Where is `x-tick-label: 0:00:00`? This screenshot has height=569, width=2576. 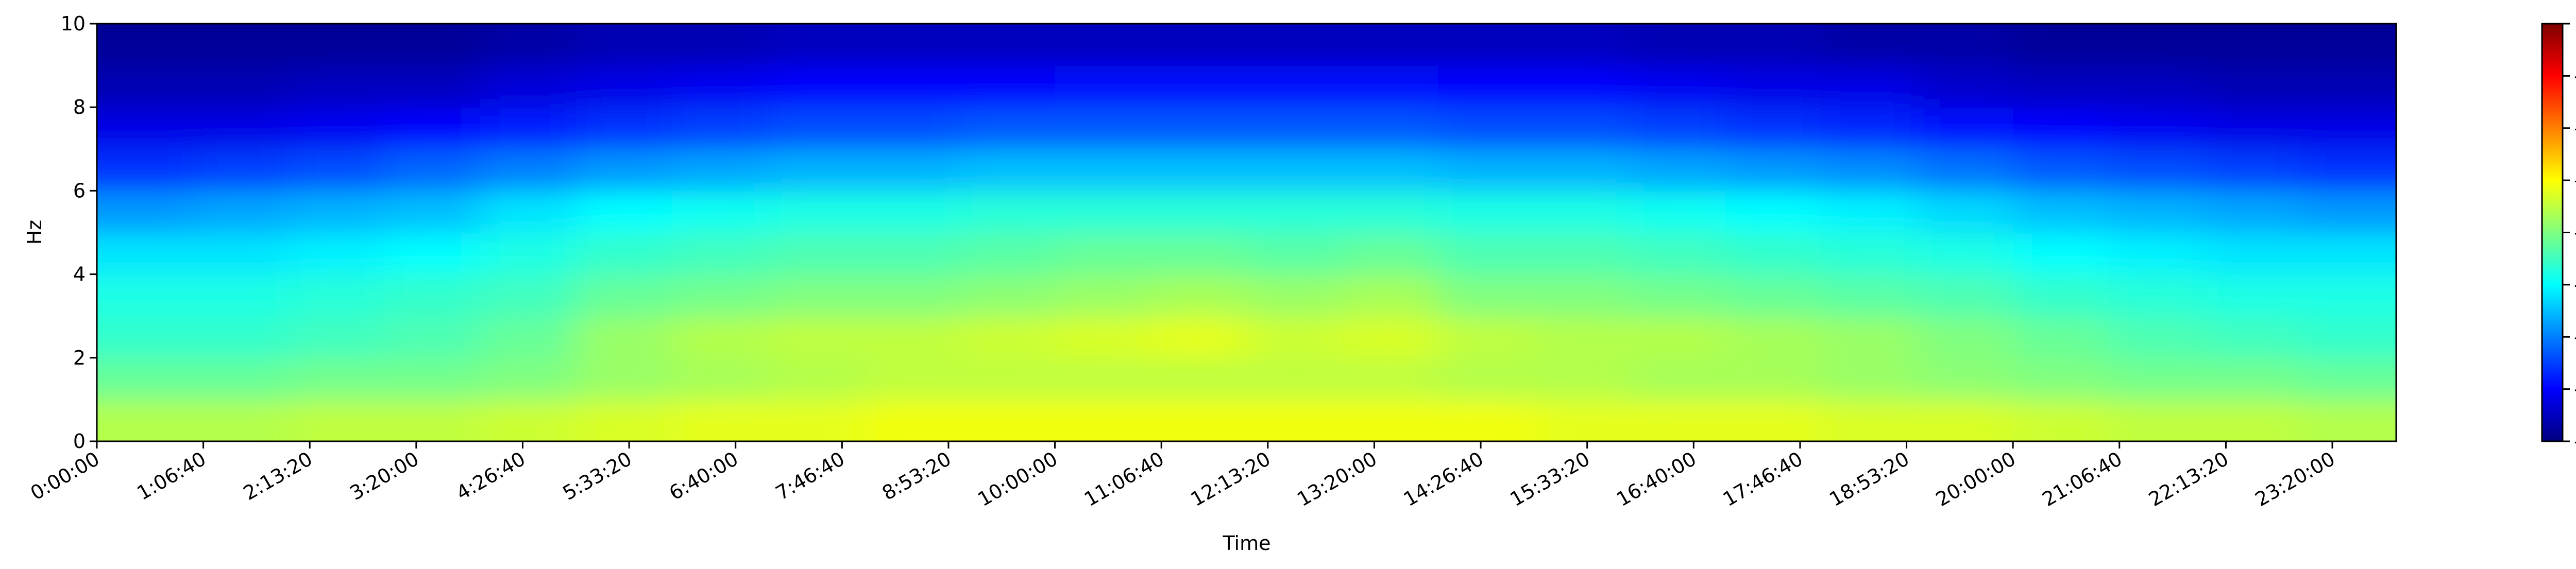
x-tick-label: 0:00:00 is located at coordinates (65, 476).